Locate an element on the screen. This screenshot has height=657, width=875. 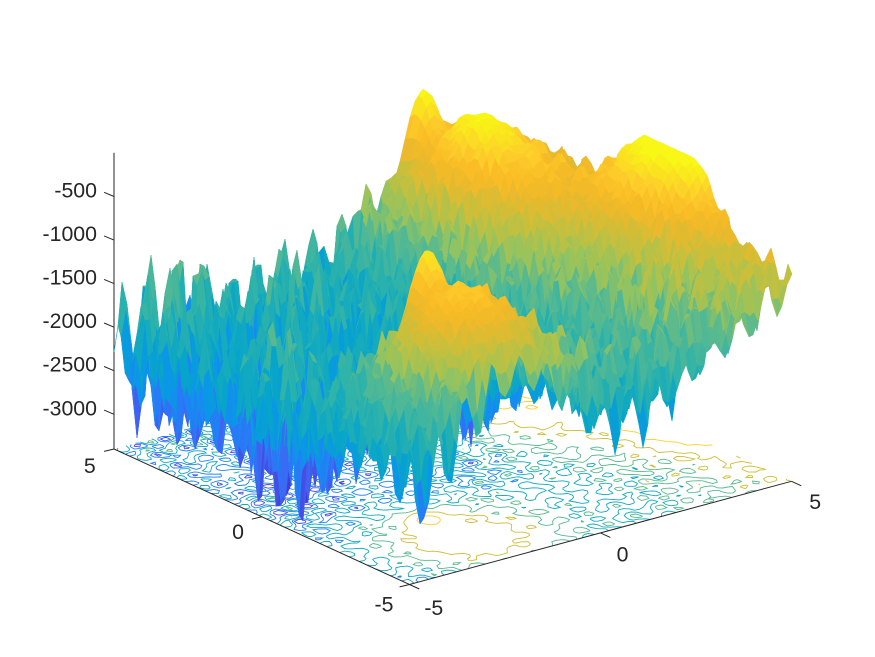
svg-text: -1500 is located at coordinates (70, 278).